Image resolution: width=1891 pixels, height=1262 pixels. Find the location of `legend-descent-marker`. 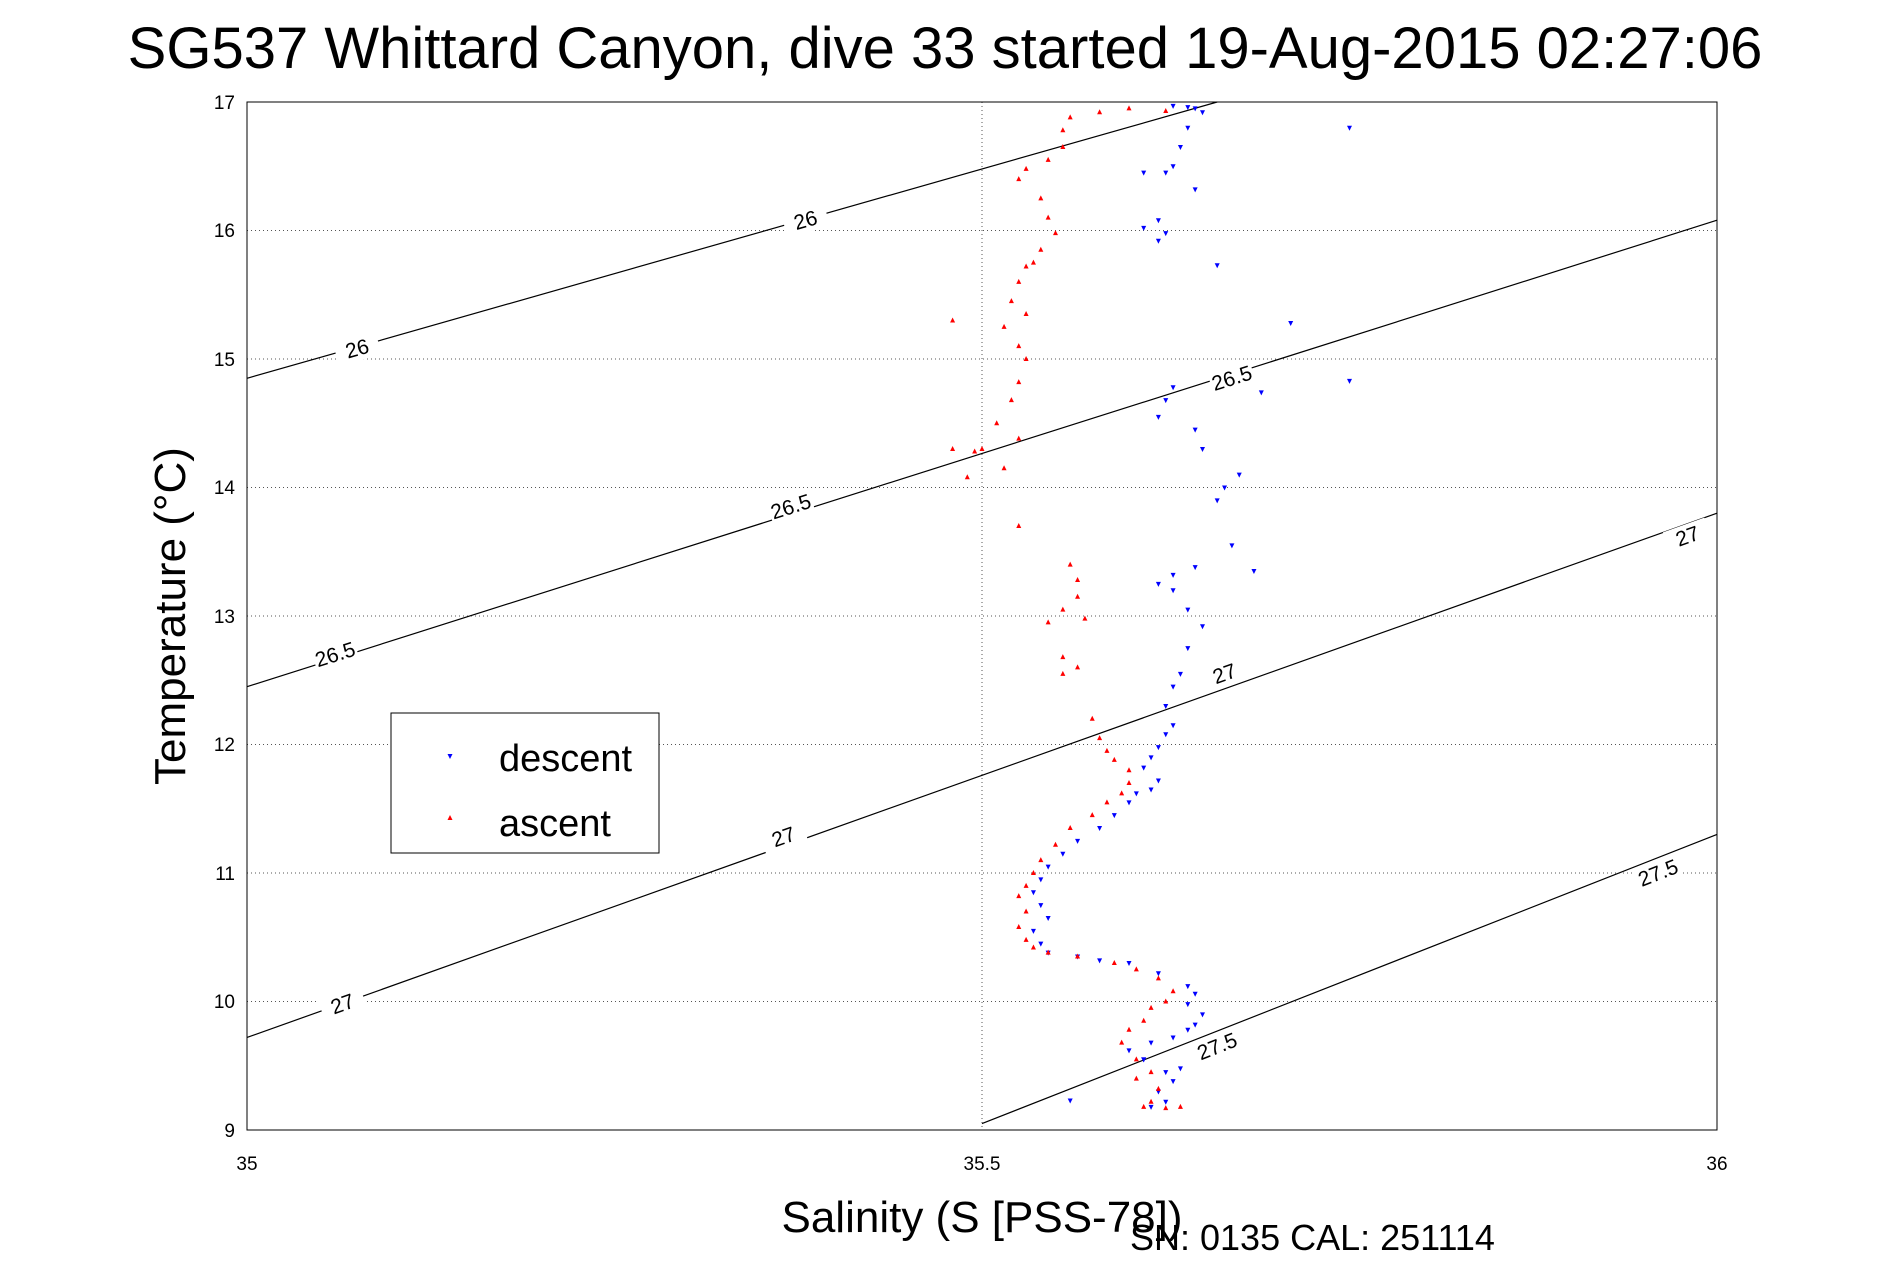

legend-descent-marker is located at coordinates (450, 756).